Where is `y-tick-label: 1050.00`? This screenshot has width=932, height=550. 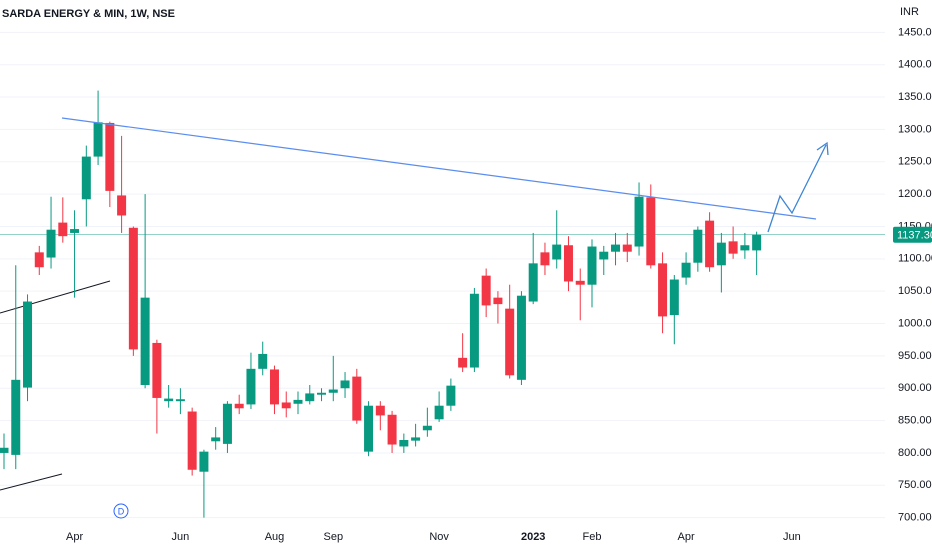 y-tick-label: 1050.00 is located at coordinates (915, 291).